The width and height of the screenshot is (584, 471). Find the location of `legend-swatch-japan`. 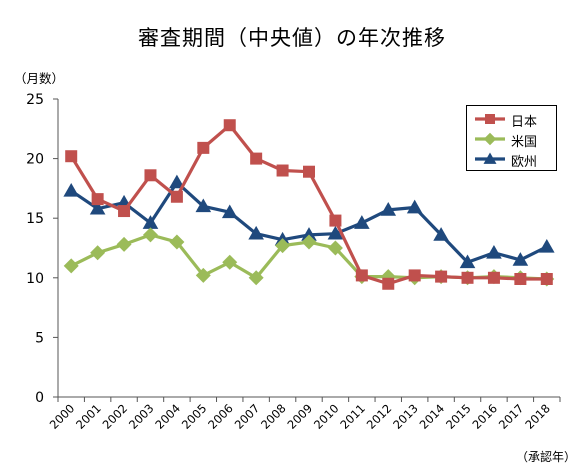

legend-swatch-japan is located at coordinates (490, 119).